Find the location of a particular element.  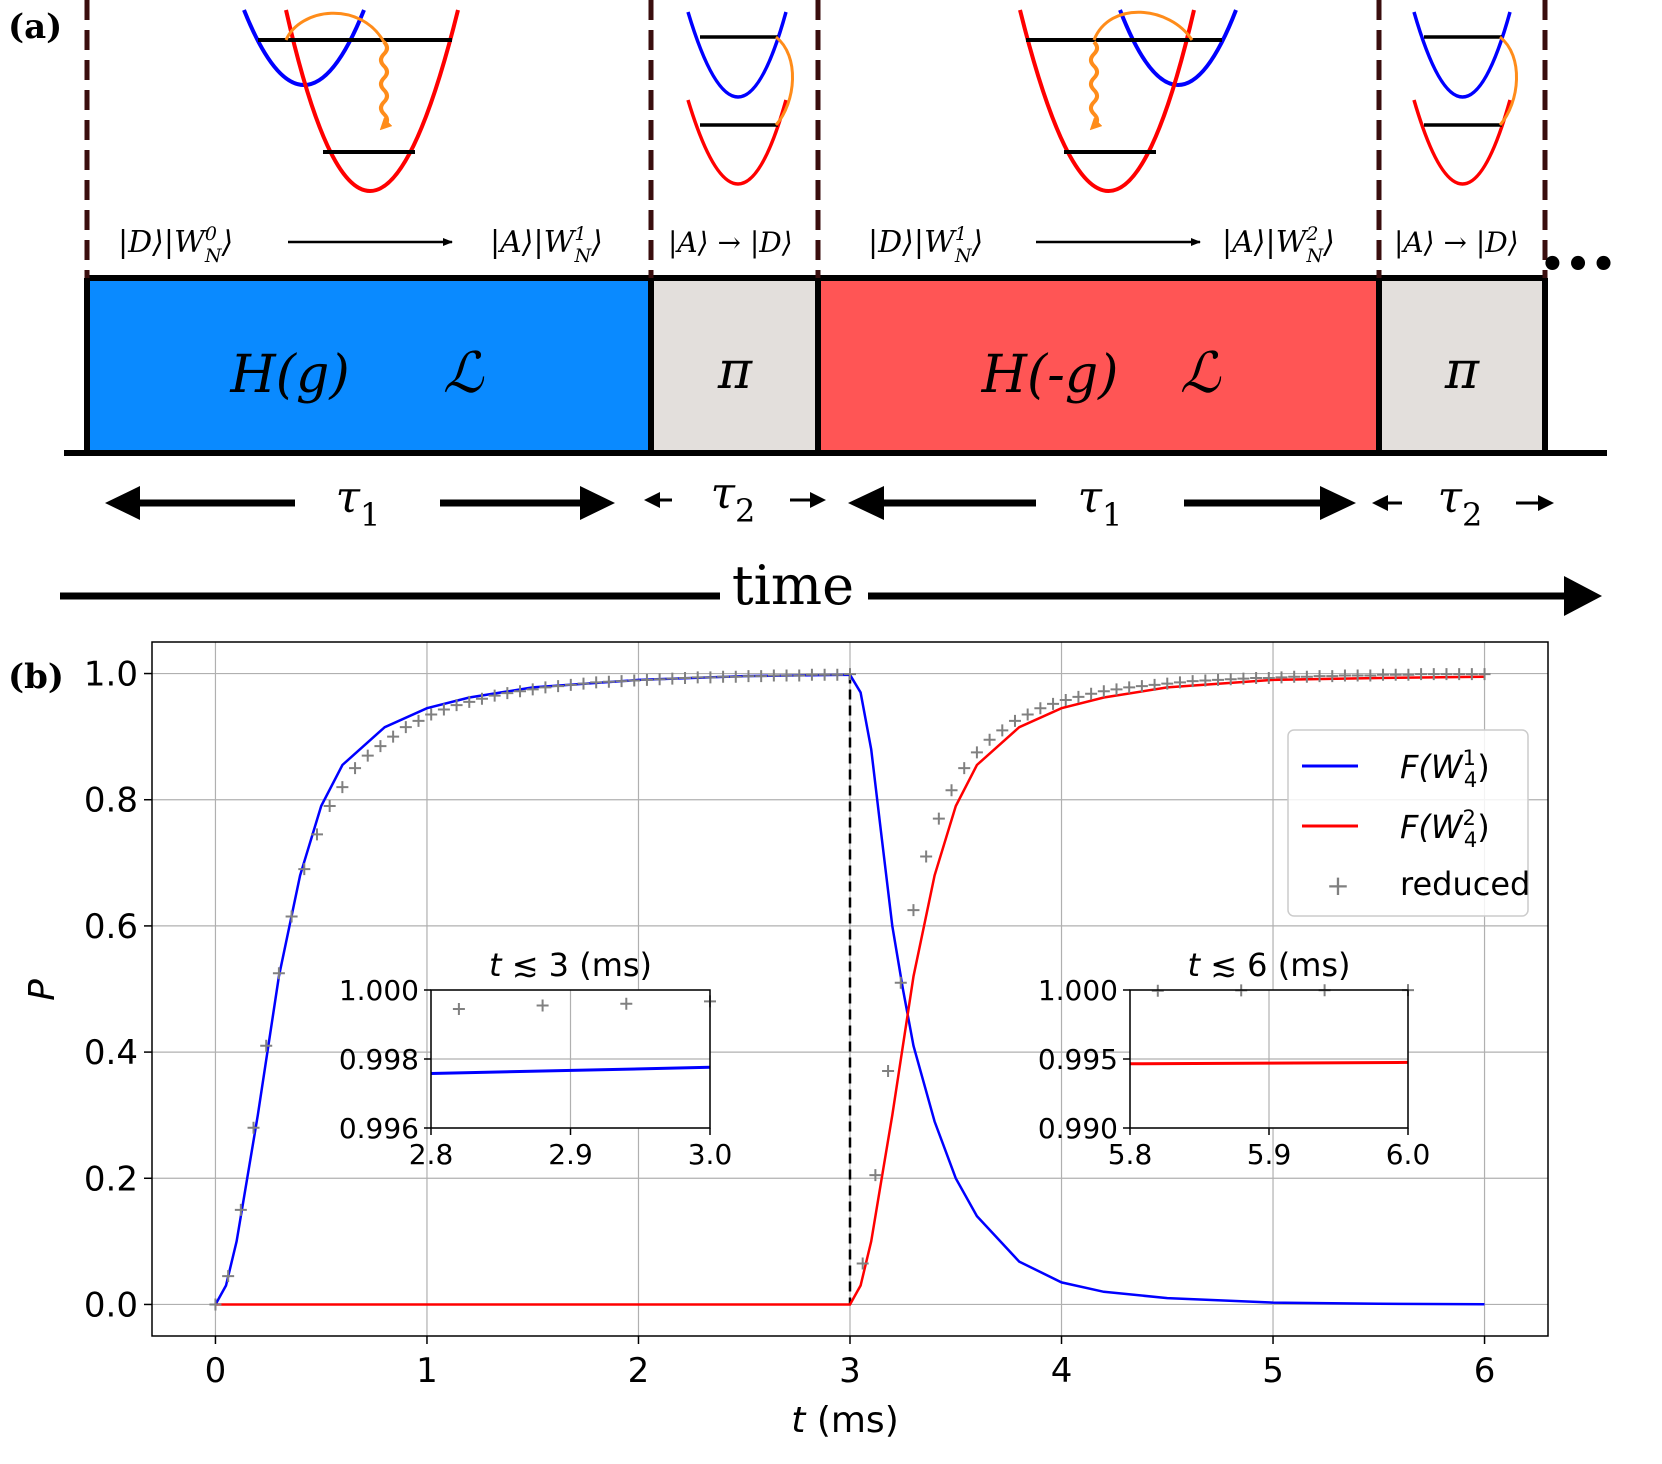

inset-y-tick-label: 0.998 is located at coordinates (379, 1059).